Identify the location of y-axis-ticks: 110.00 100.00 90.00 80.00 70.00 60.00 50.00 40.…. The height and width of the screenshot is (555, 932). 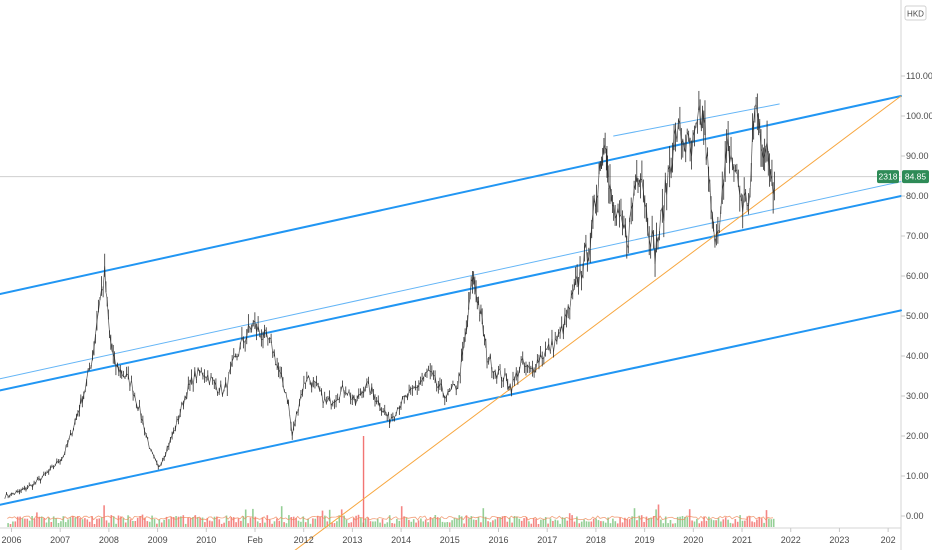
(916, 313).